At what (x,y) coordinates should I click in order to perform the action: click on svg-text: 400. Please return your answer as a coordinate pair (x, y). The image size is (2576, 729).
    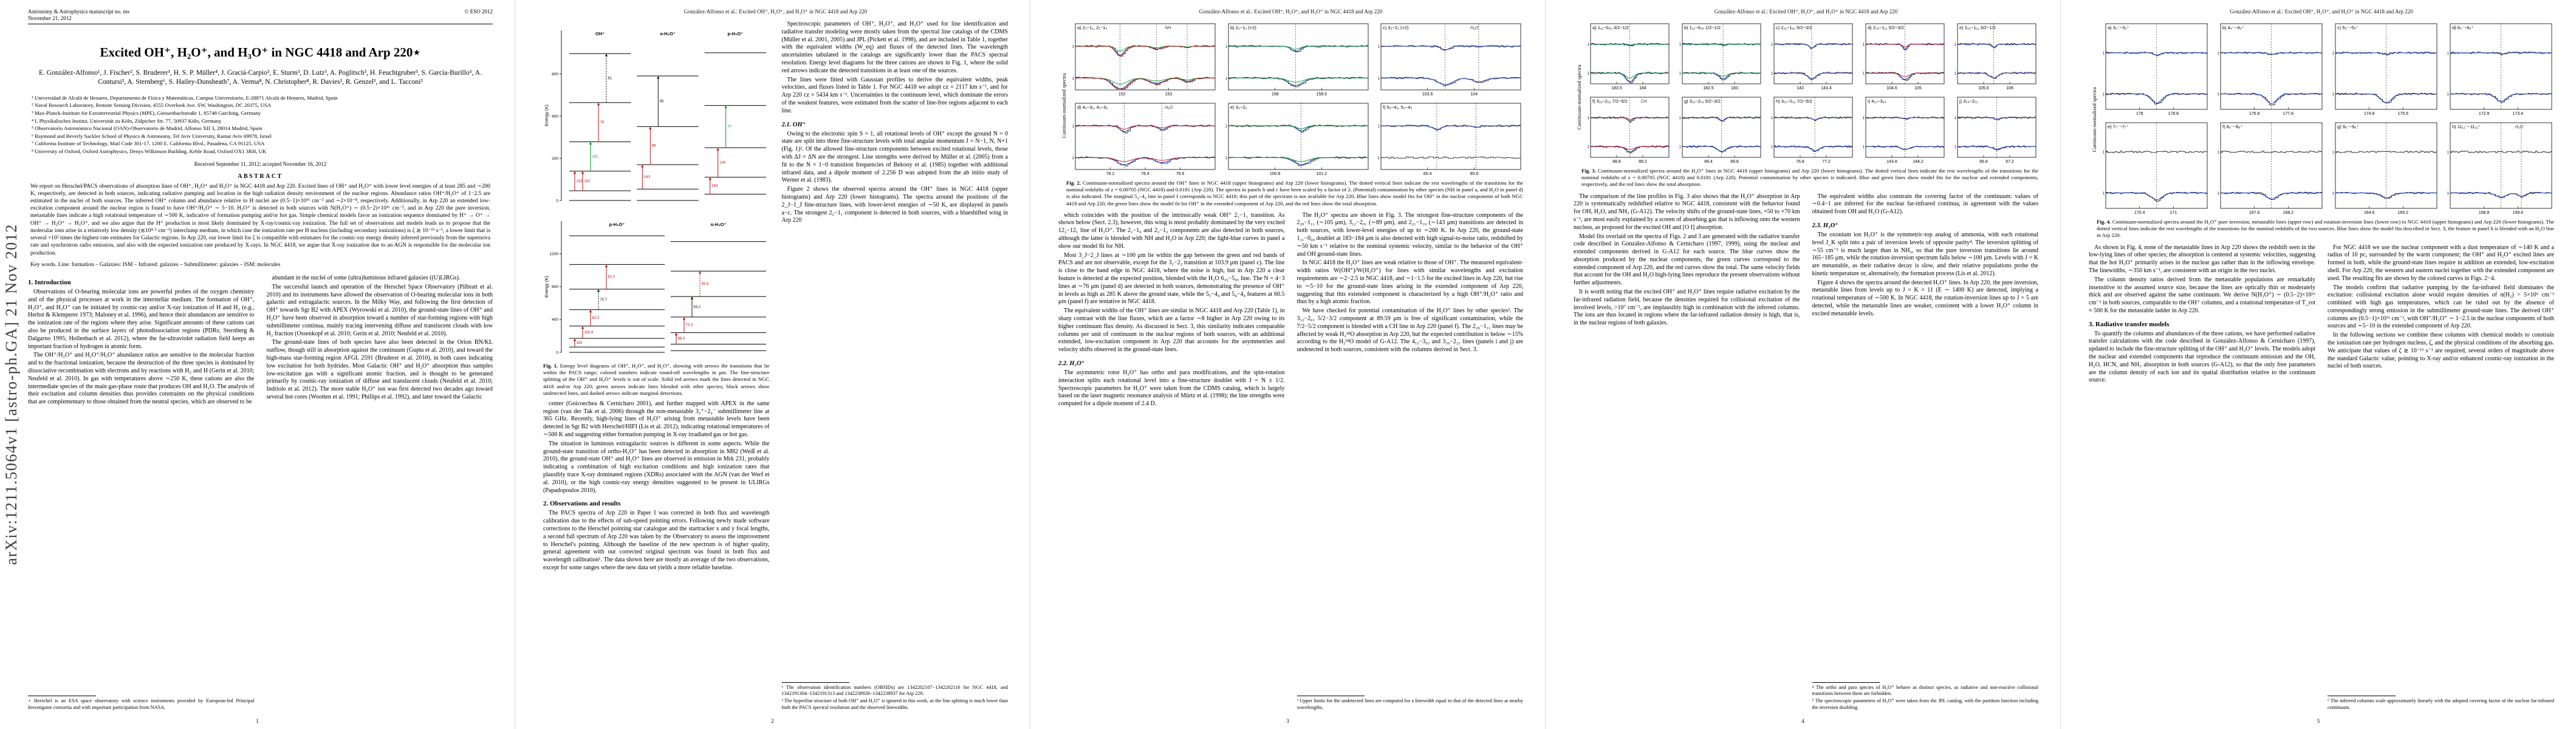
    Looking at the image, I should click on (555, 320).